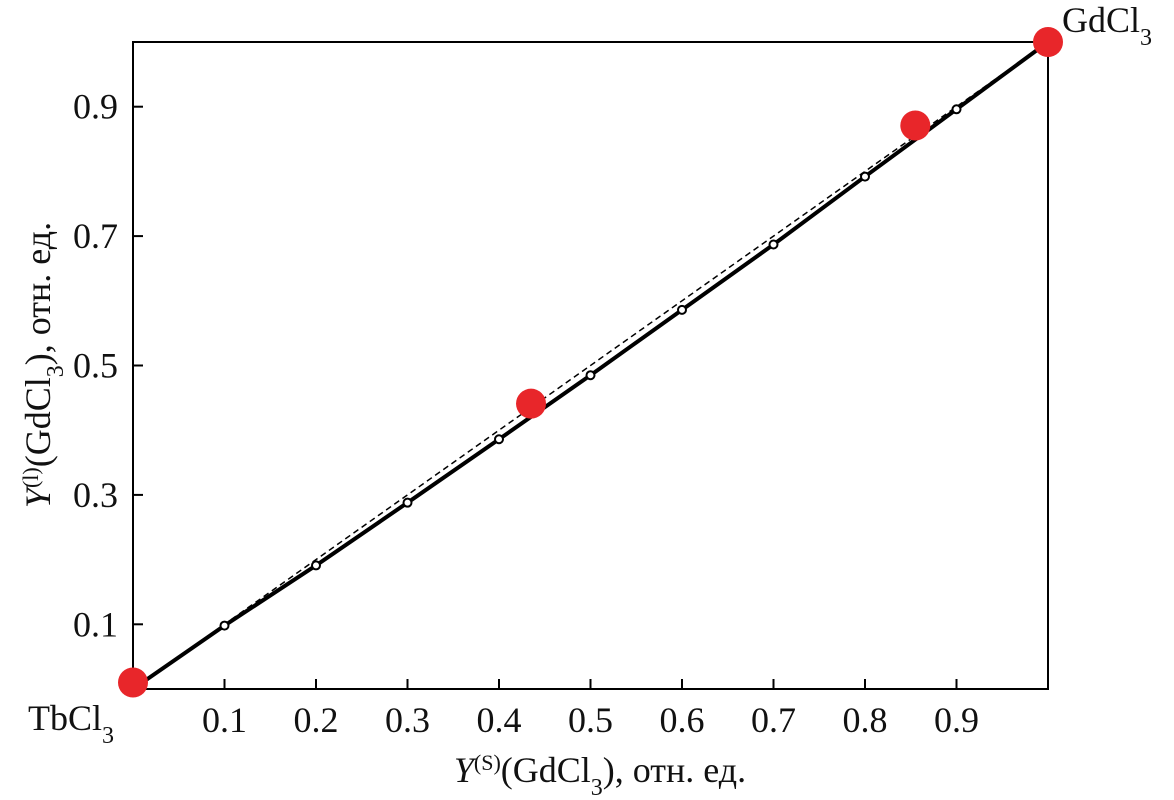 The height and width of the screenshot is (800, 1174). What do you see at coordinates (407, 720) in the screenshot?
I see `x-tick-label: 0.3` at bounding box center [407, 720].